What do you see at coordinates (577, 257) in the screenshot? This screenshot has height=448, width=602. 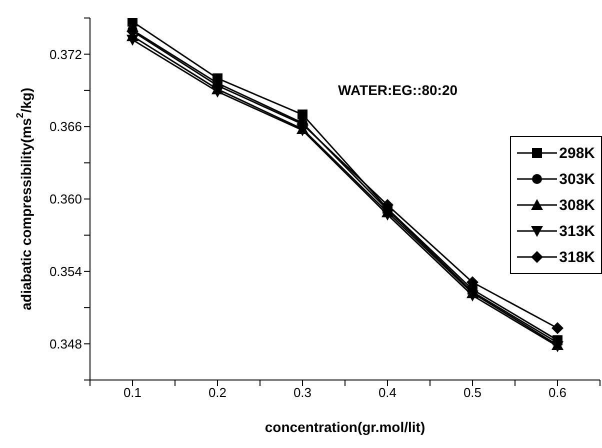 I see `legend-label: 318K` at bounding box center [577, 257].